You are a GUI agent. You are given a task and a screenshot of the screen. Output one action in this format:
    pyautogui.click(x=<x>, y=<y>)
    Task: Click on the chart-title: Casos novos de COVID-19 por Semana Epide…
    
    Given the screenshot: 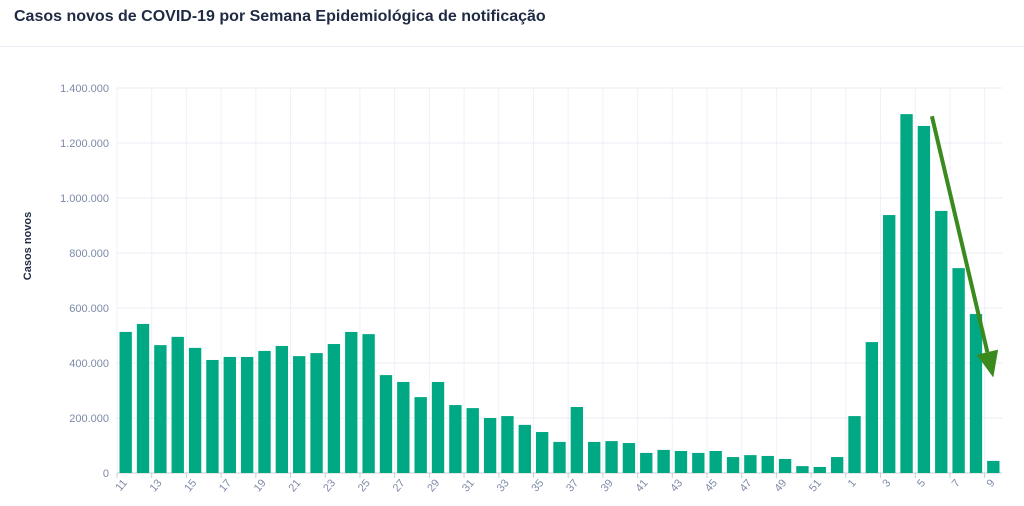 What is the action you would take?
    pyautogui.click(x=280, y=16)
    